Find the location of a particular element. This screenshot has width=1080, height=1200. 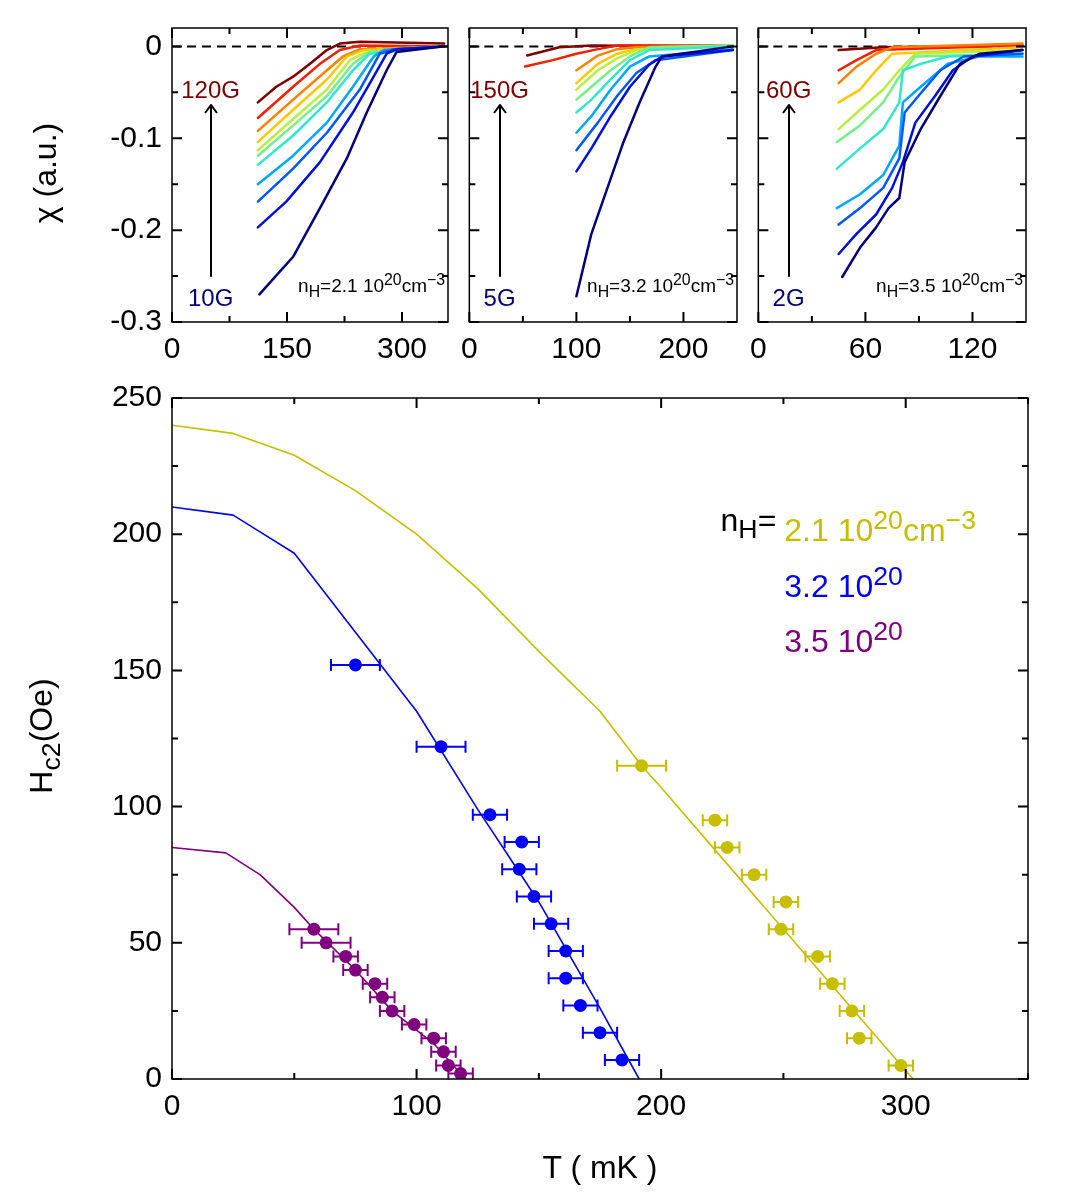

y-tick-label: 100 is located at coordinates (136, 804).